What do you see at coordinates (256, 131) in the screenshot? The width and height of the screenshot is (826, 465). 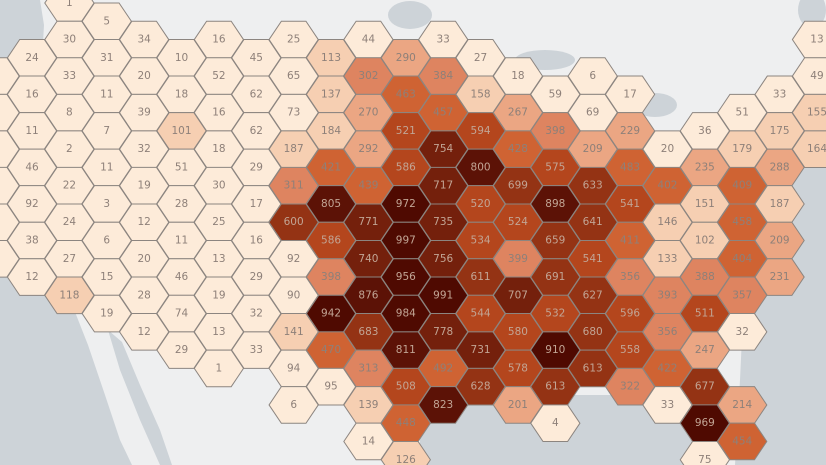 I see `hex-bin: 62` at bounding box center [256, 131].